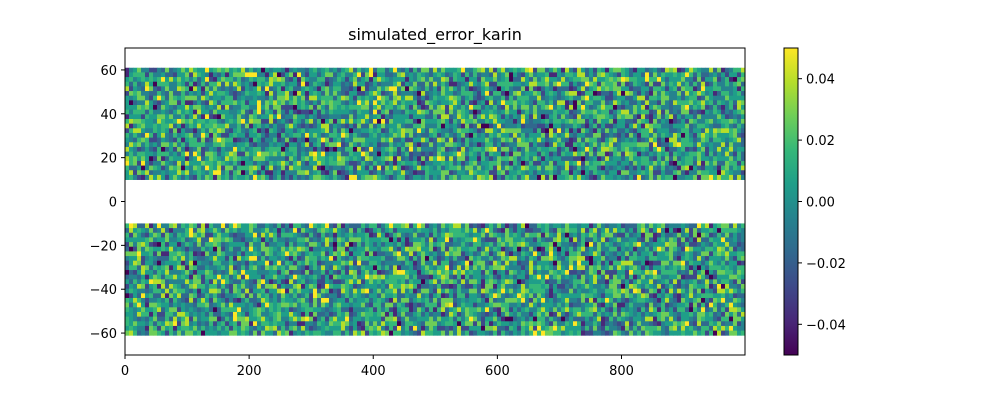 This screenshot has height=404, width=1000. Describe the element at coordinates (435, 35) in the screenshot. I see `chart-title: simulated_error_karin` at that location.